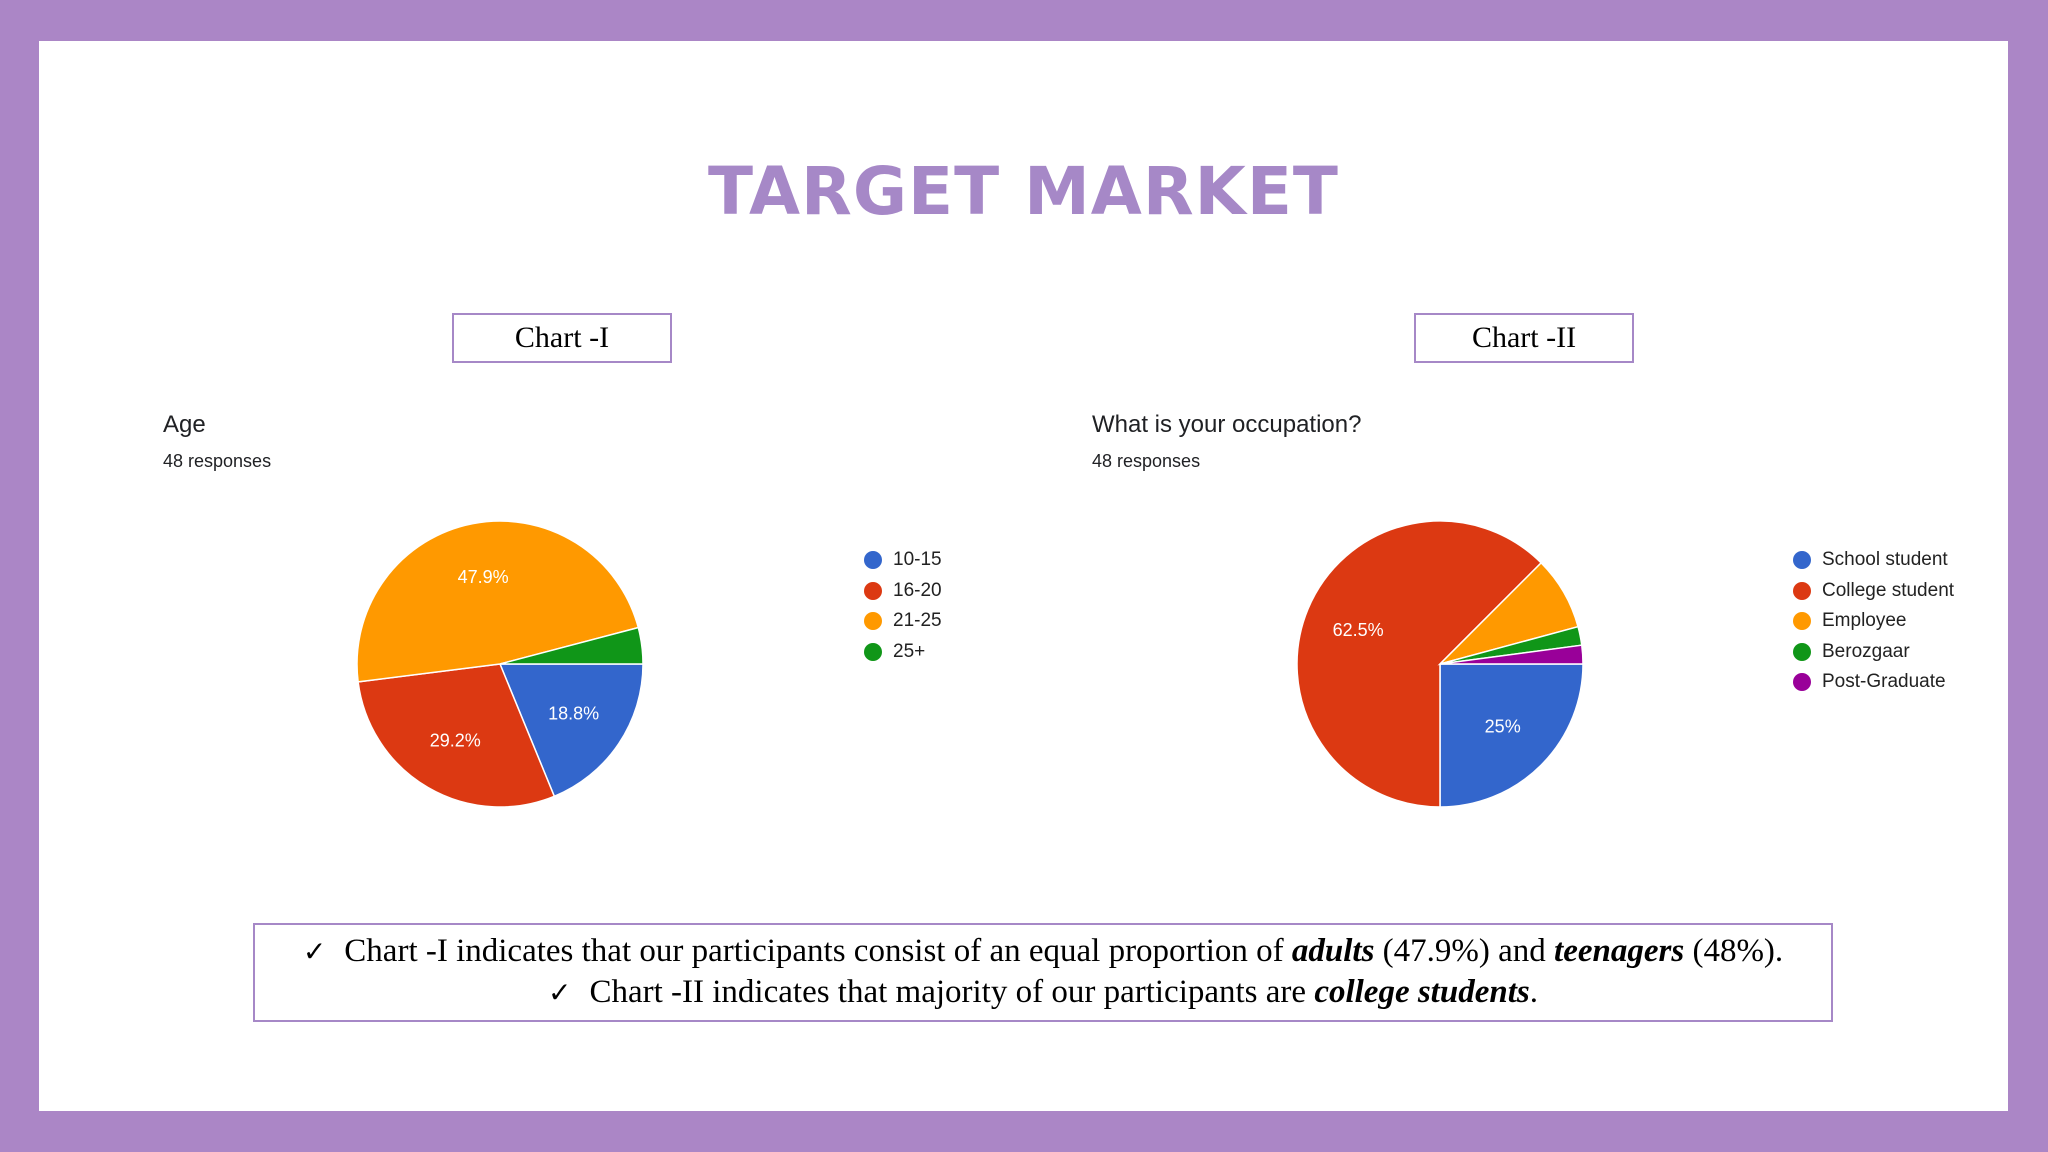 The image size is (2048, 1152). I want to click on legend-label: Berozgaar, so click(1866, 651).